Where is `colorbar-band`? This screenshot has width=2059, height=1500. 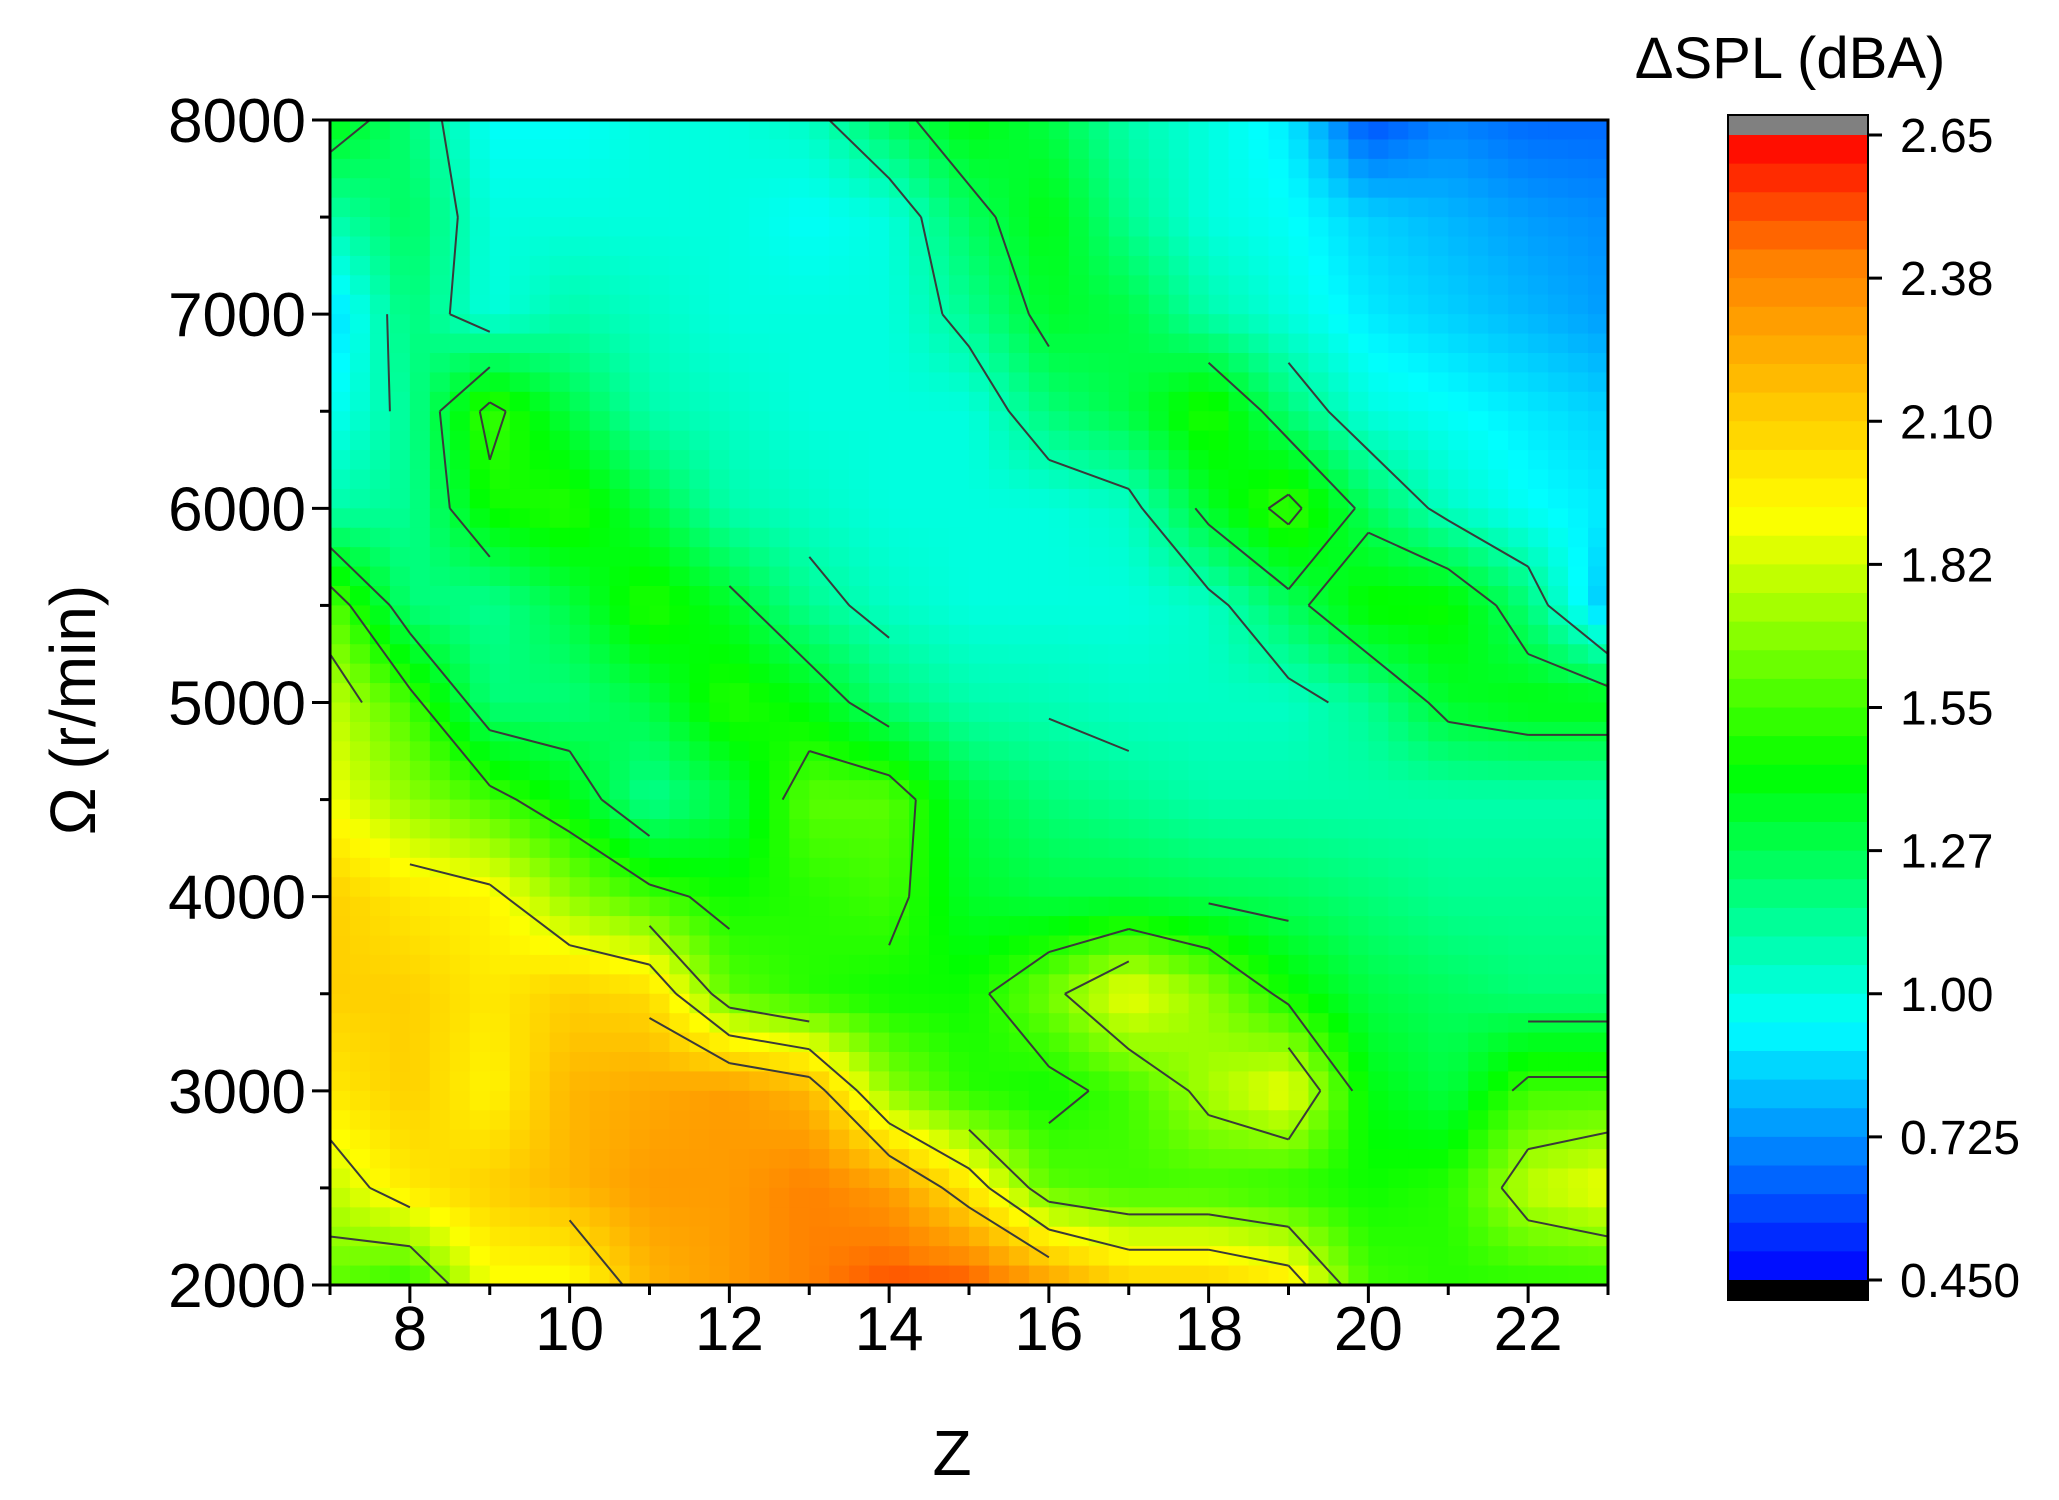 colorbar-band is located at coordinates (1798, 722).